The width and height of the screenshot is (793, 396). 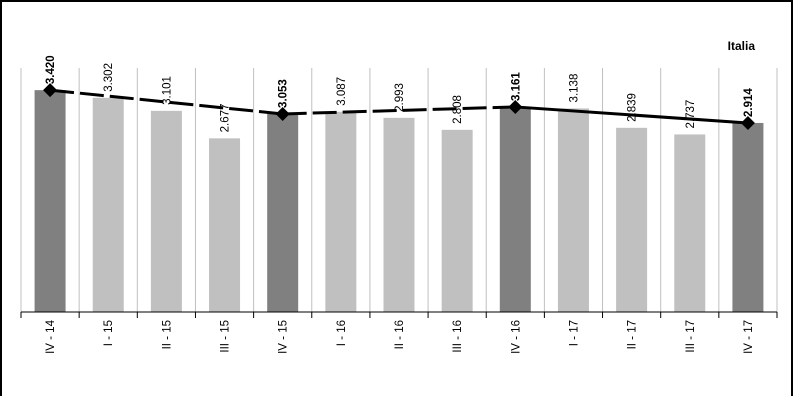 I want to click on tick-label: II - 15, so click(x=167, y=334).